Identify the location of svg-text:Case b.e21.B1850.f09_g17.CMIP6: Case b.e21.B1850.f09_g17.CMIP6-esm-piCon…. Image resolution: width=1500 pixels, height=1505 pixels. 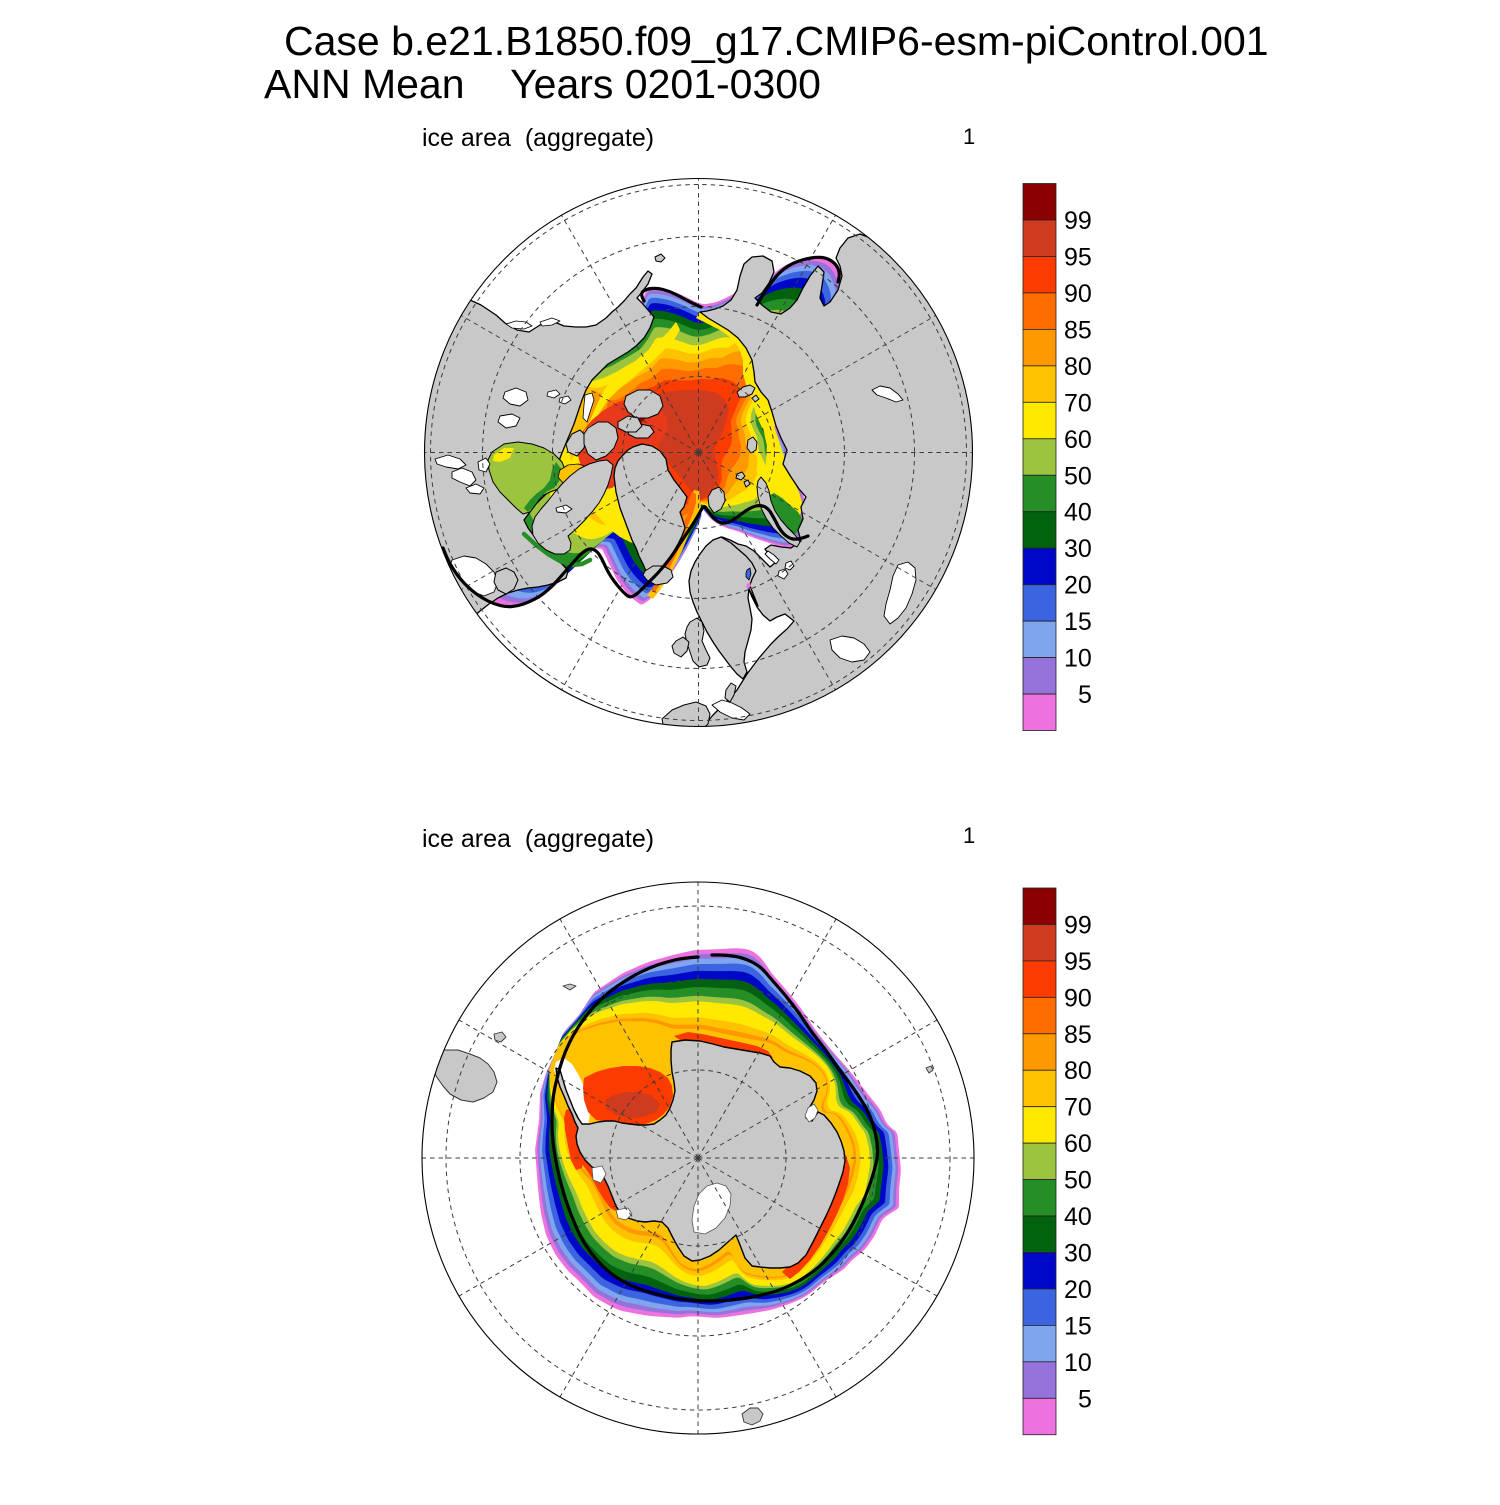
(776, 41).